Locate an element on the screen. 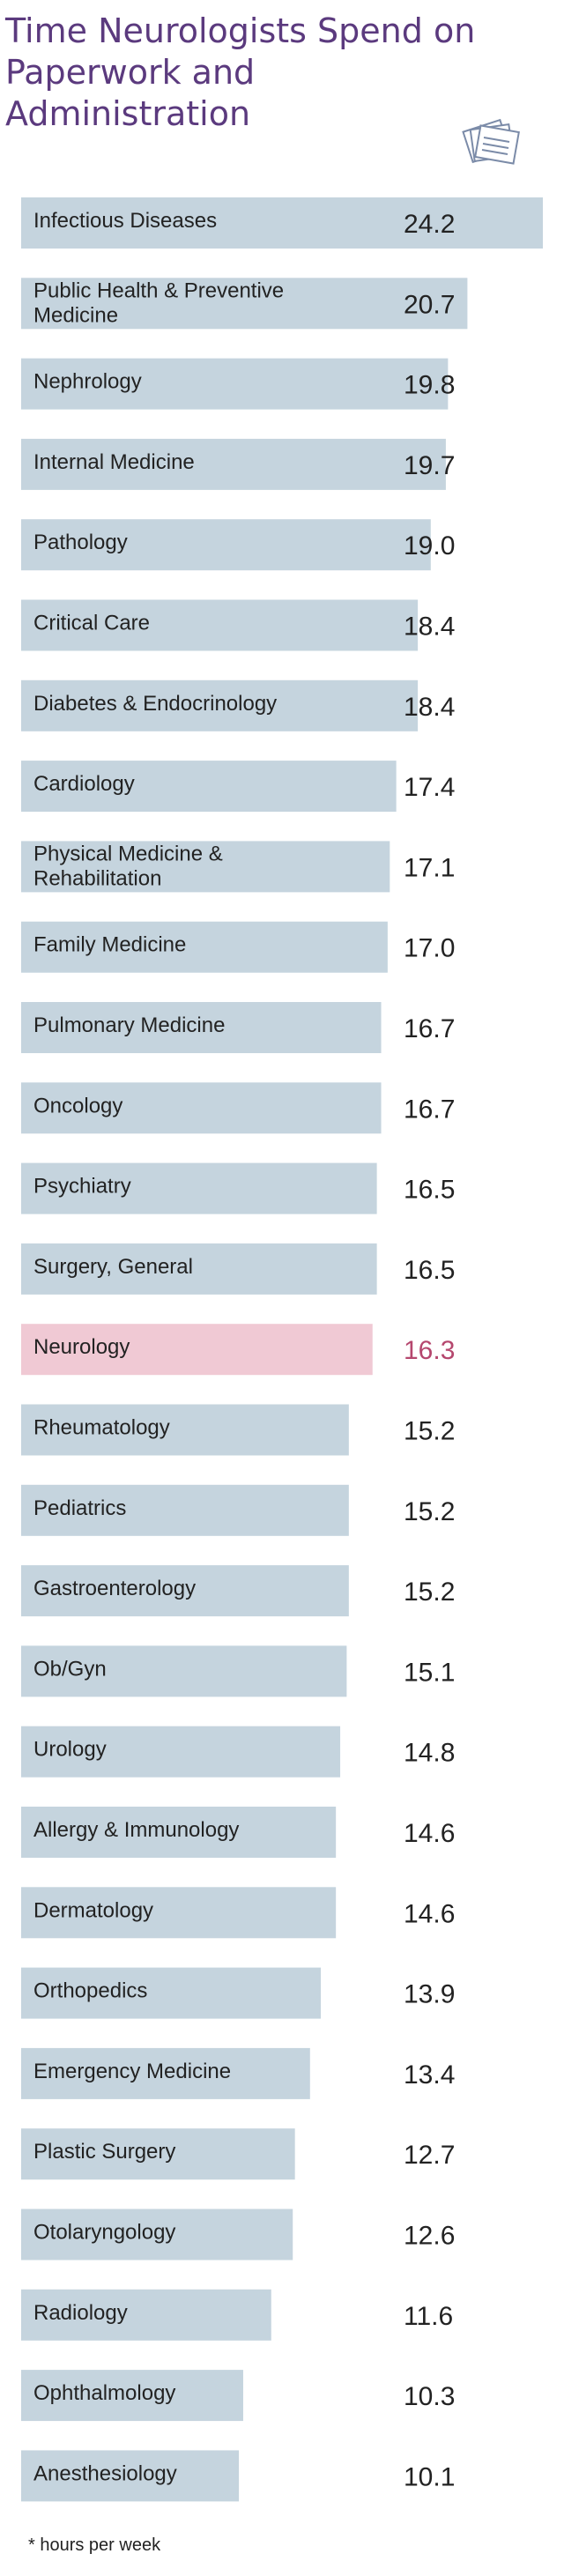 The height and width of the screenshot is (2576, 564). bar-row: Family Medicine 17.0 is located at coordinates (238, 947).